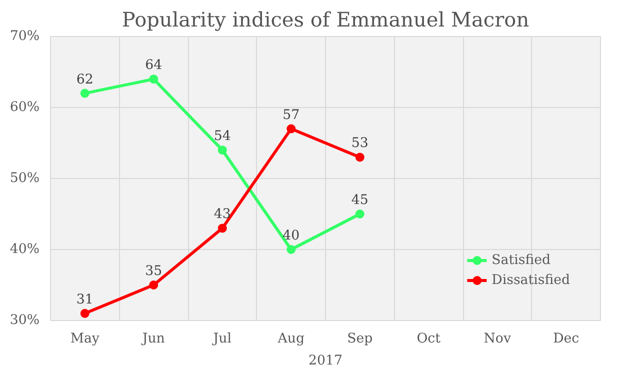  What do you see at coordinates (85, 80) in the screenshot?
I see `data-label: 62` at bounding box center [85, 80].